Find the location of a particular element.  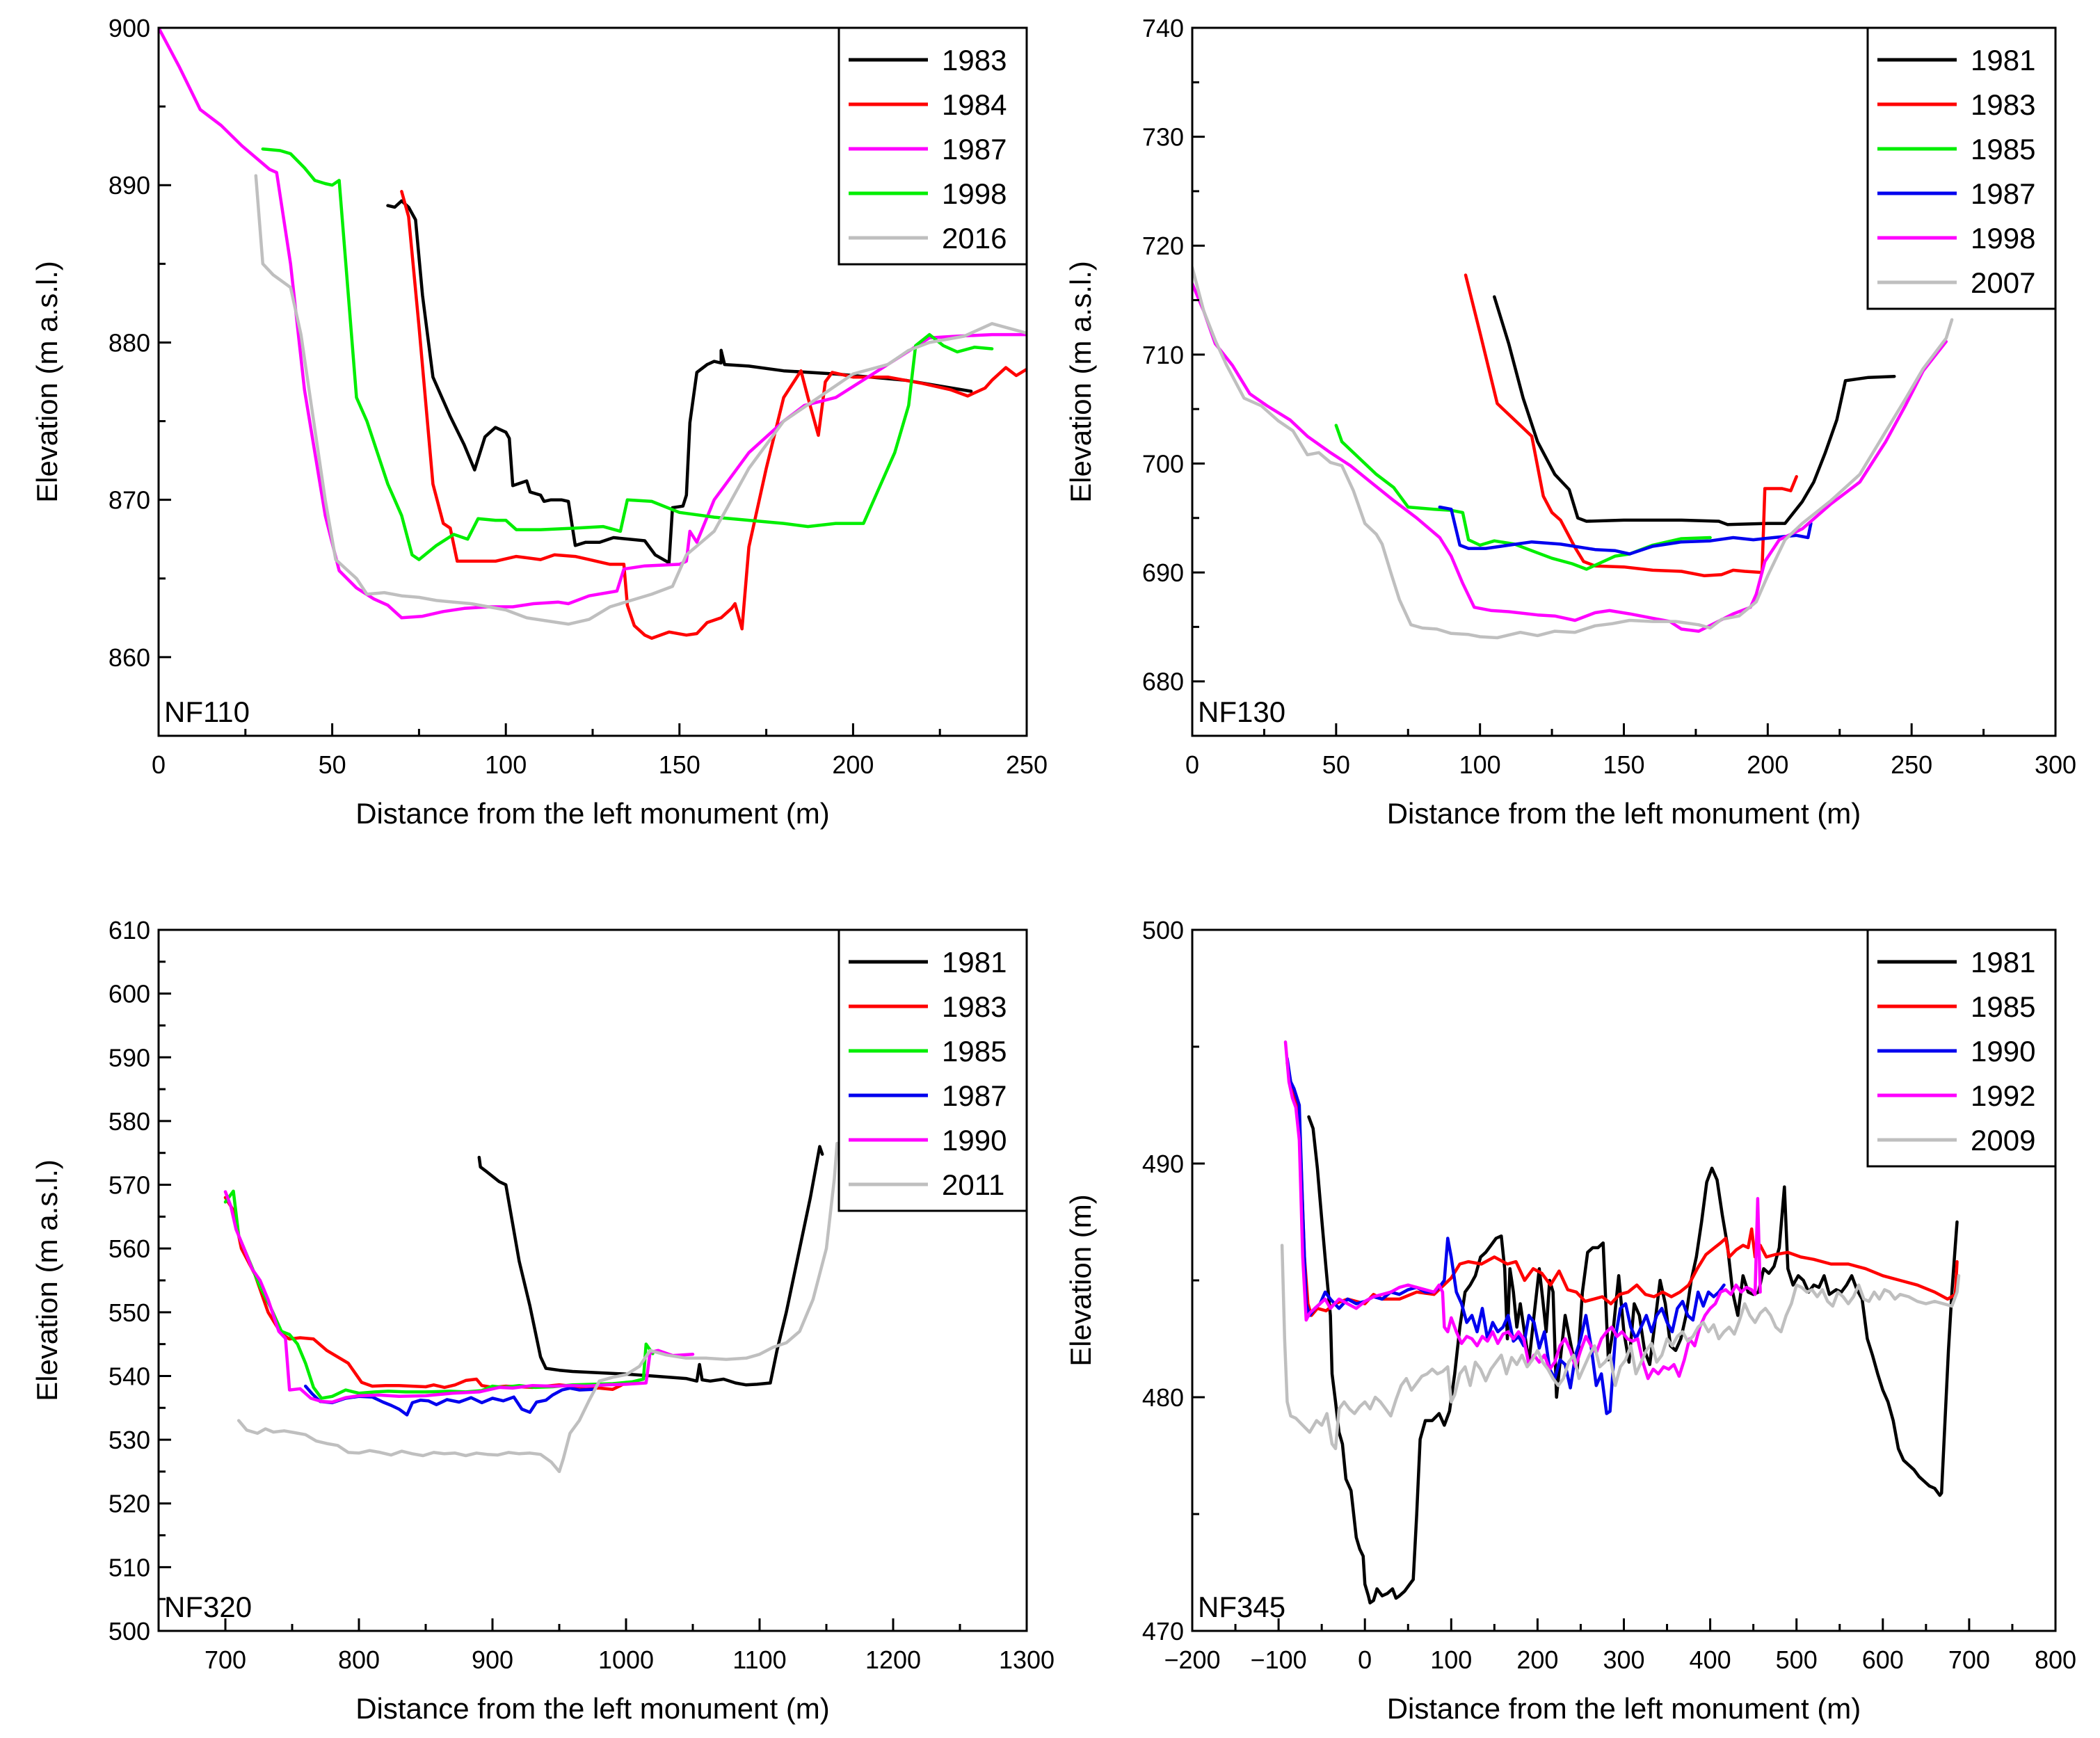

y-tick-label: 520 is located at coordinates (129, 1504).